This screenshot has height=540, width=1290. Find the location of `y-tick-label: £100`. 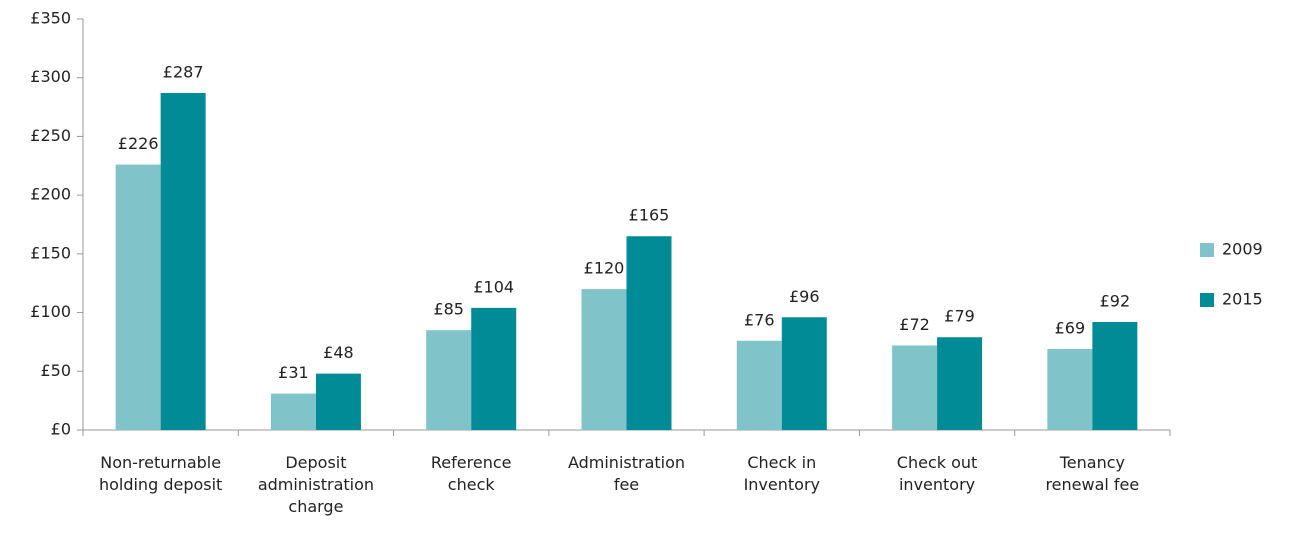

y-tick-label: £100 is located at coordinates (50, 311).